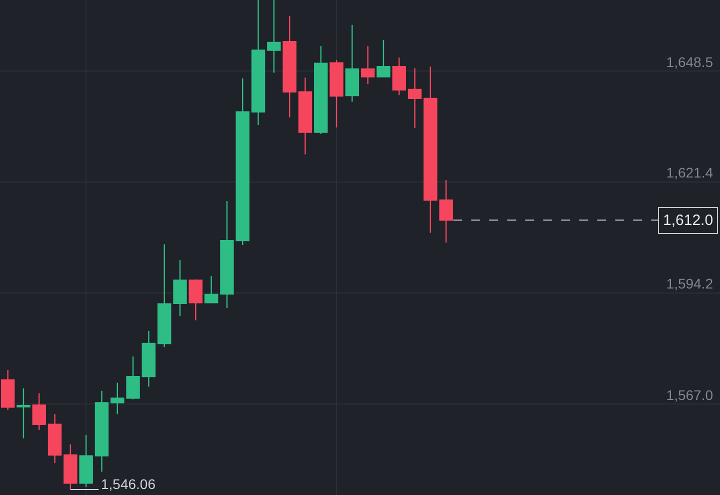 The height and width of the screenshot is (495, 720). Describe the element at coordinates (128, 484) in the screenshot. I see `annotation: 1,546.06` at that location.